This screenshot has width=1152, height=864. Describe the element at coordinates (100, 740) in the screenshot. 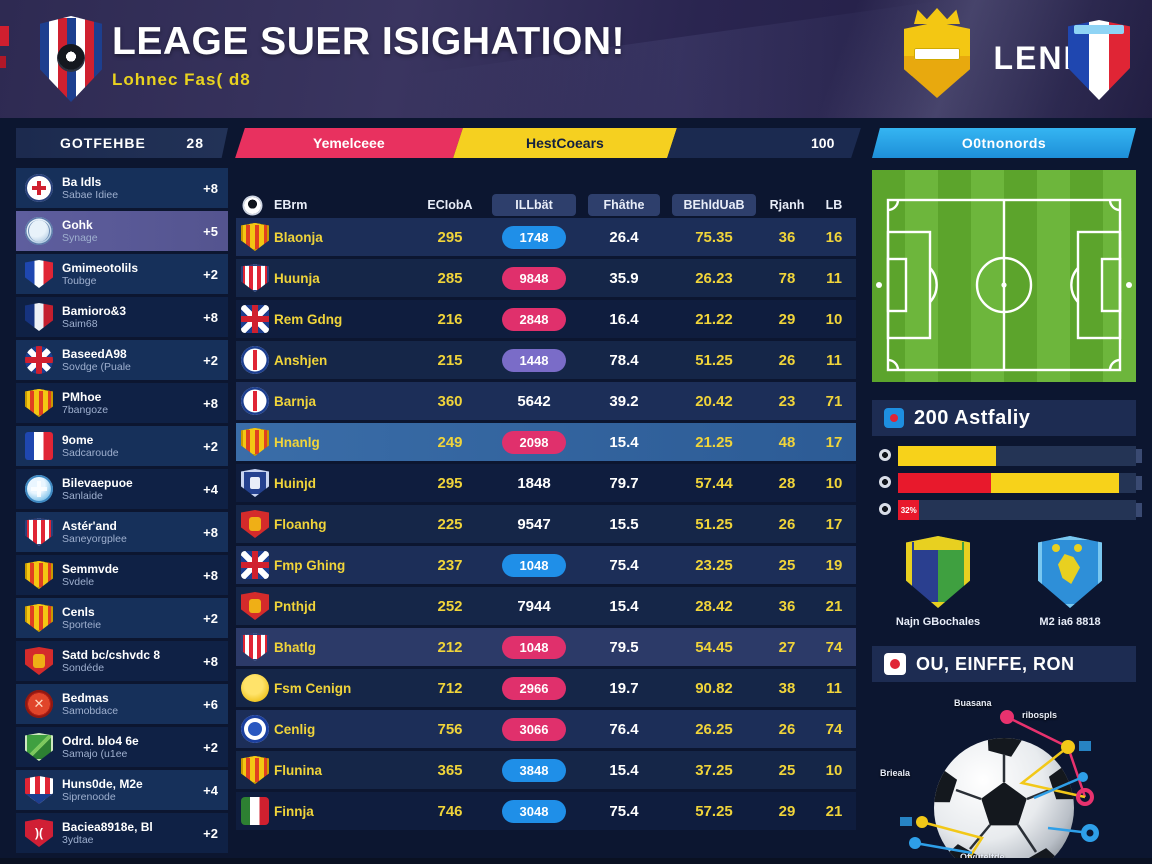

I see `team-name: Odrd. blo4 6e` at that location.